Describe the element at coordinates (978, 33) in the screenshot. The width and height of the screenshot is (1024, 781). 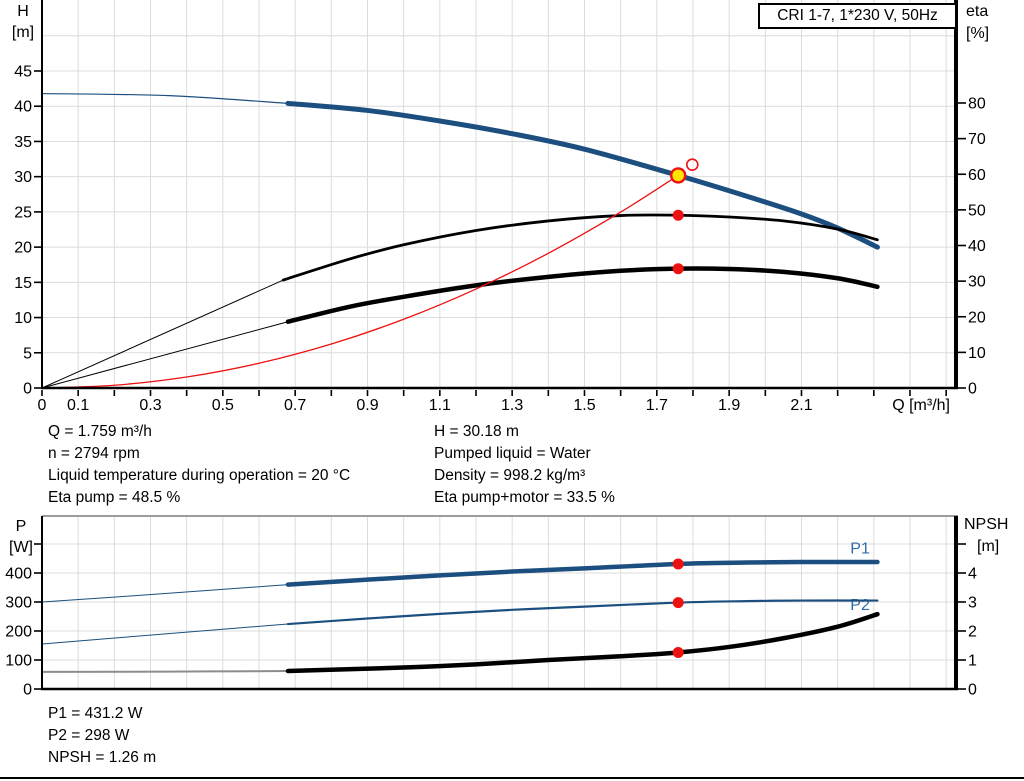
I see `eta-axis-unit: [%]` at that location.